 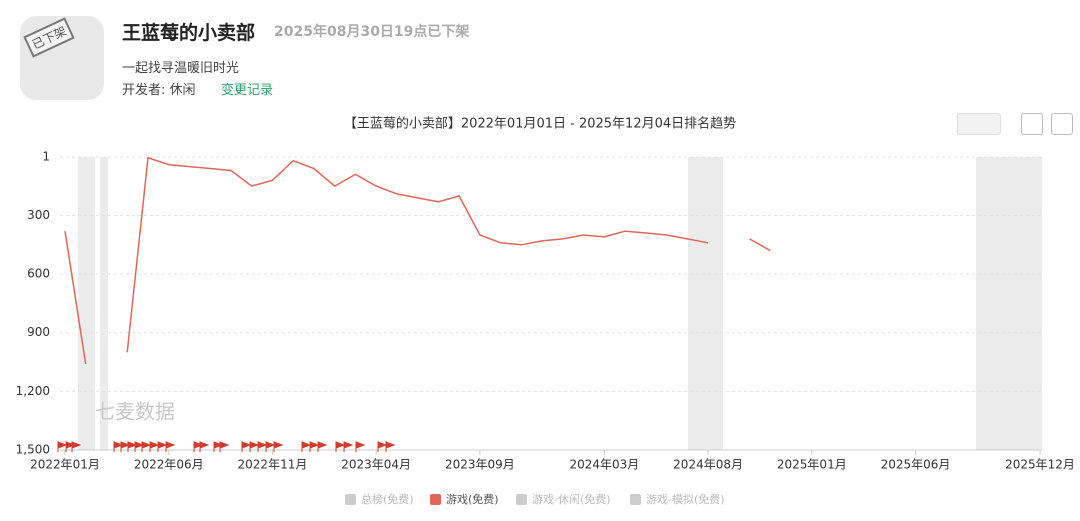 I want to click on chart-title: 【王蓝莓的小卖部】2022年01月01日 - 2025年12月04日排名趋势, so click(x=540, y=124).